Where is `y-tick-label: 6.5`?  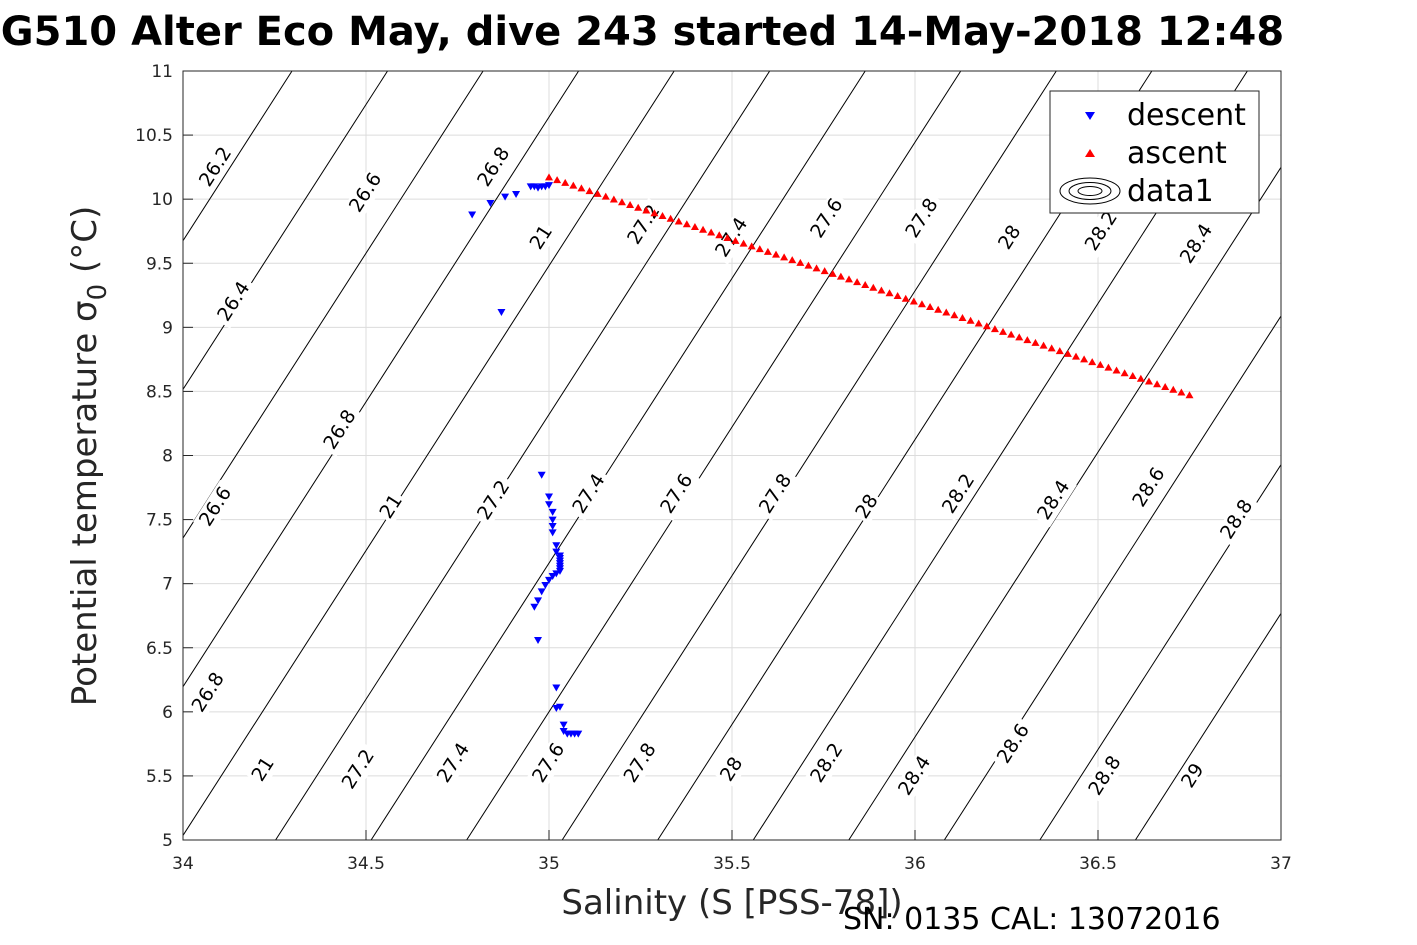 y-tick-label: 6.5 is located at coordinates (159, 649).